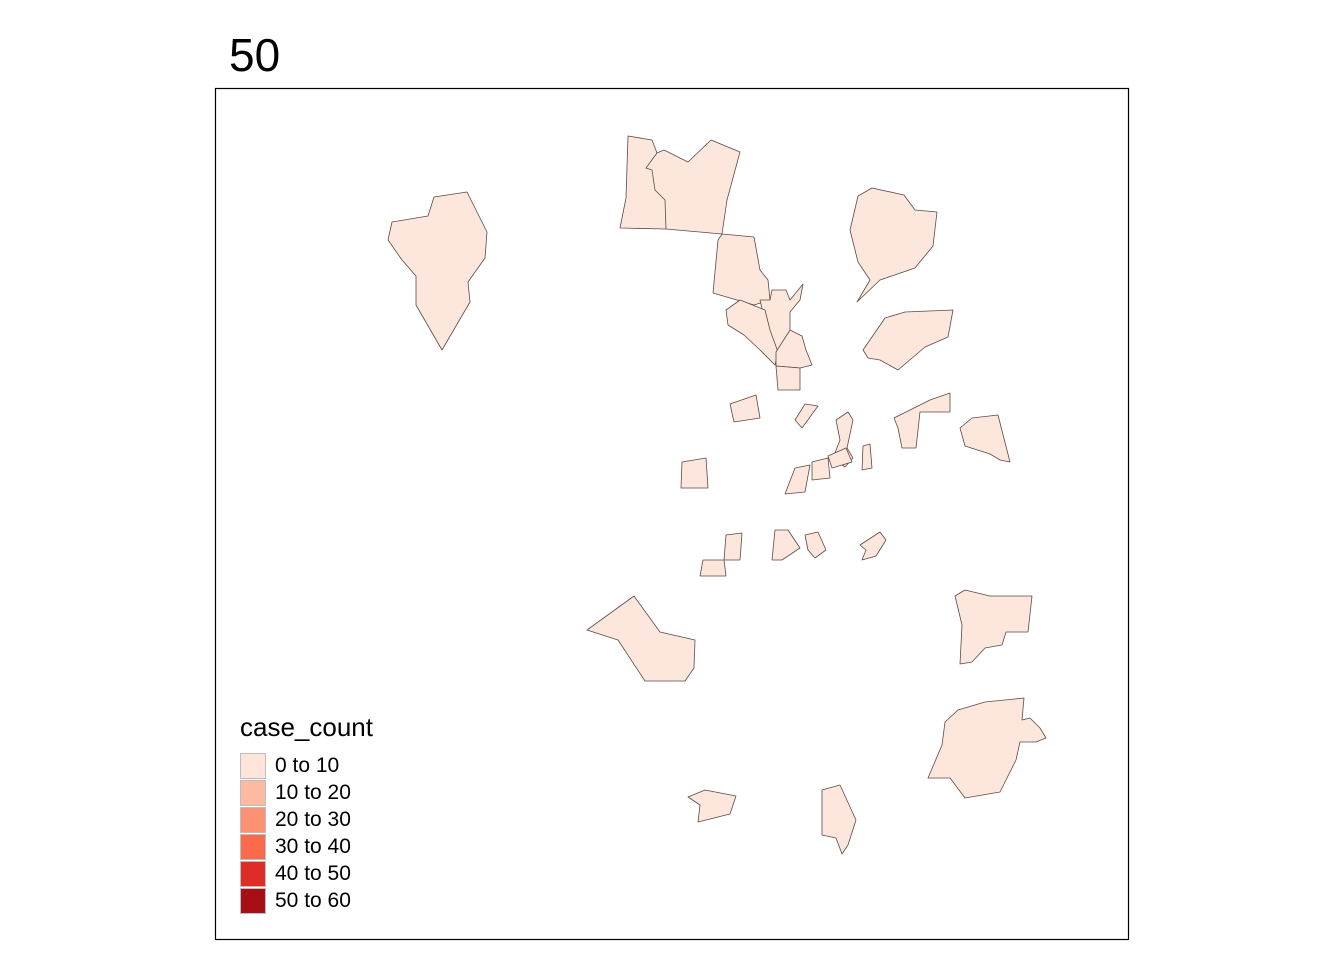  Describe the element at coordinates (306, 727) in the screenshot. I see `legend-title: case_count` at that location.